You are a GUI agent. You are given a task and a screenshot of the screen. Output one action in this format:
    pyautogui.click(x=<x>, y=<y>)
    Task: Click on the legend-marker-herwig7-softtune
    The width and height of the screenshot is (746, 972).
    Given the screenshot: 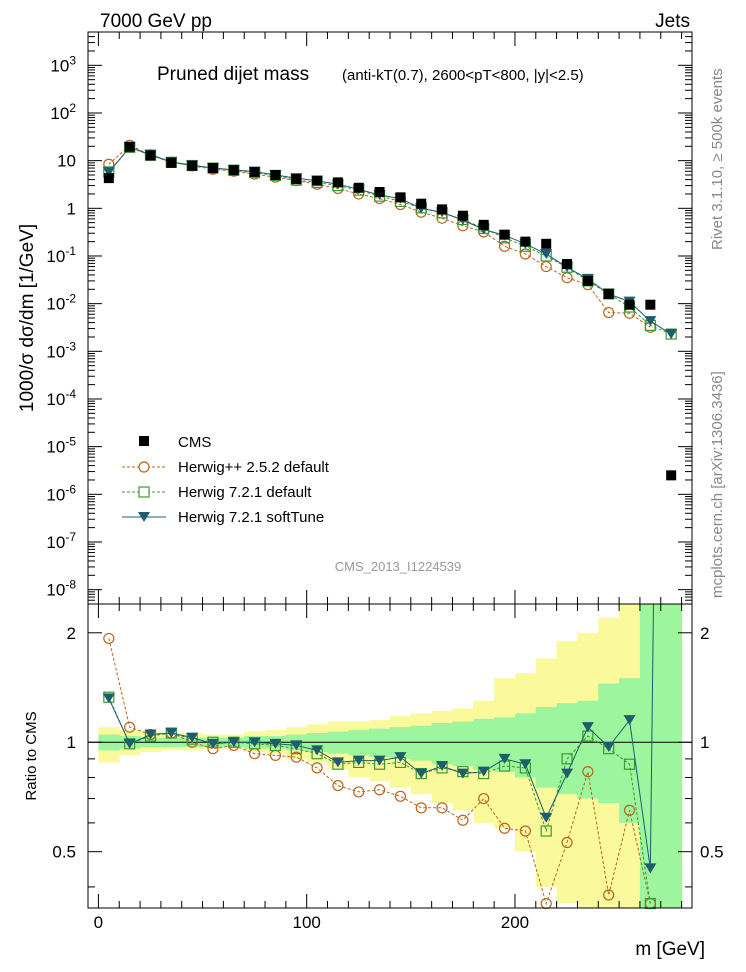 What is the action you would take?
    pyautogui.click(x=144, y=517)
    